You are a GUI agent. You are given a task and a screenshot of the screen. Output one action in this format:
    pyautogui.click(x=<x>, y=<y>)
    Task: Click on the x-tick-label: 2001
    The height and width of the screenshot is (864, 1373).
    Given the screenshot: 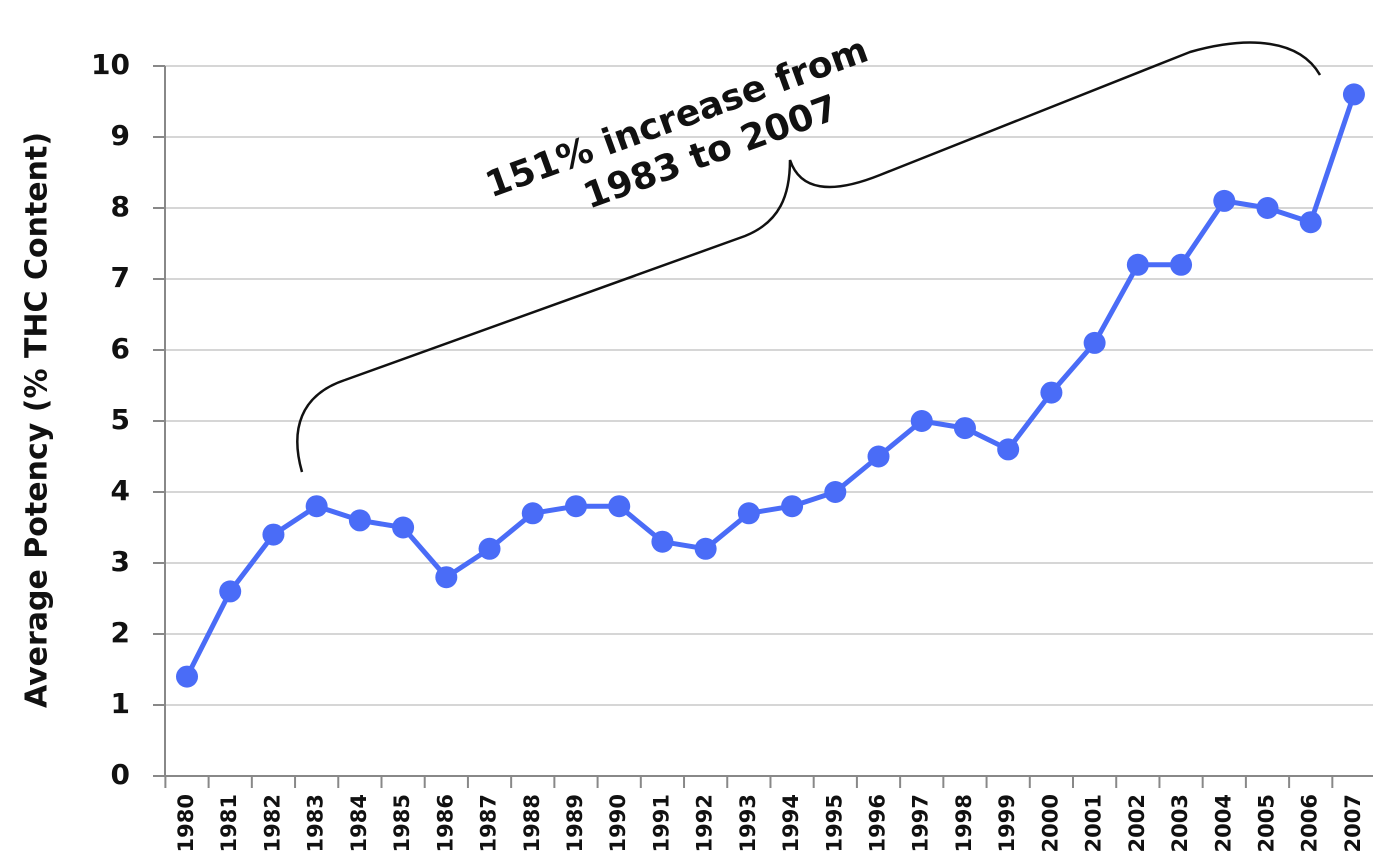 What is the action you would take?
    pyautogui.click(x=1094, y=823)
    